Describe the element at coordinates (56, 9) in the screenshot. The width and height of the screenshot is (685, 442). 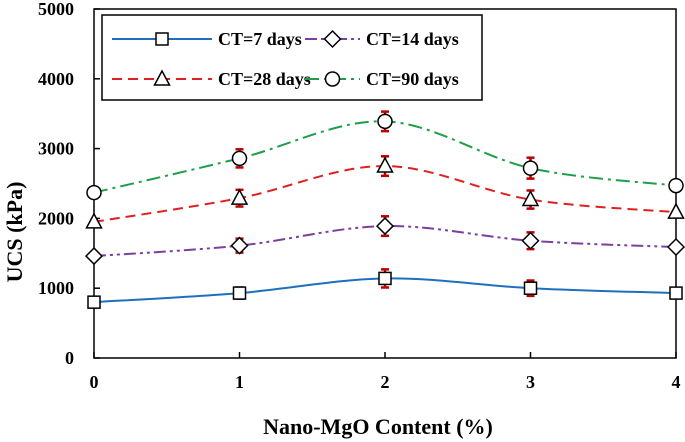
I see `y-tick-label: 5000` at that location.